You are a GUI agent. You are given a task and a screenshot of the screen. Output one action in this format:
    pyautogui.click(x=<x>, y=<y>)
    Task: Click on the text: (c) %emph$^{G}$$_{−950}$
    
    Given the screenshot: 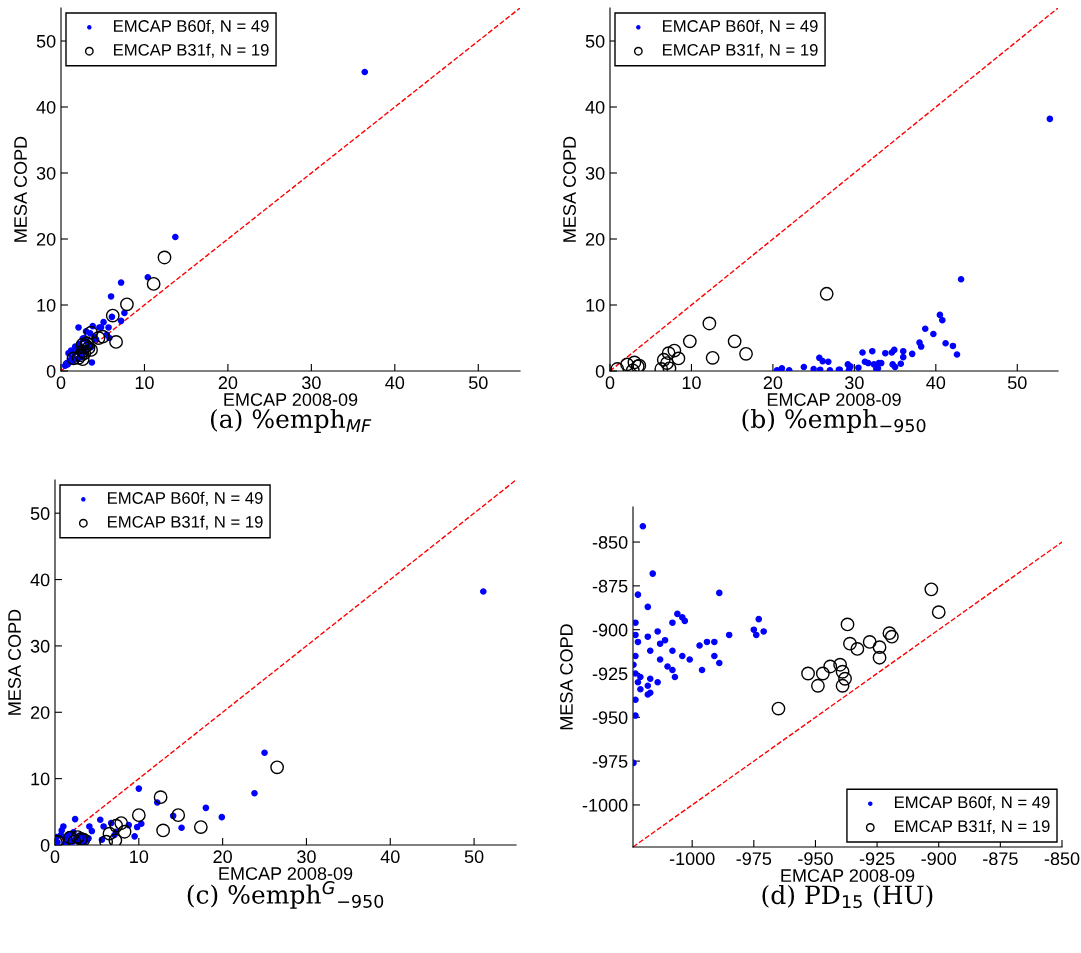 What is the action you would take?
    pyautogui.click(x=285, y=895)
    